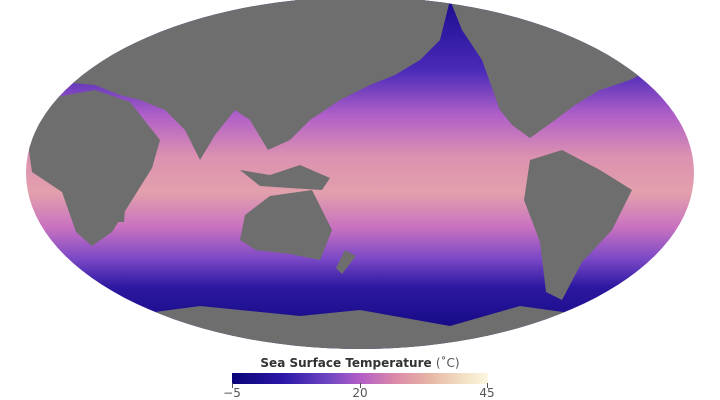  Describe the element at coordinates (447, 363) in the screenshot. I see `legend-unit: (˚C)` at that location.